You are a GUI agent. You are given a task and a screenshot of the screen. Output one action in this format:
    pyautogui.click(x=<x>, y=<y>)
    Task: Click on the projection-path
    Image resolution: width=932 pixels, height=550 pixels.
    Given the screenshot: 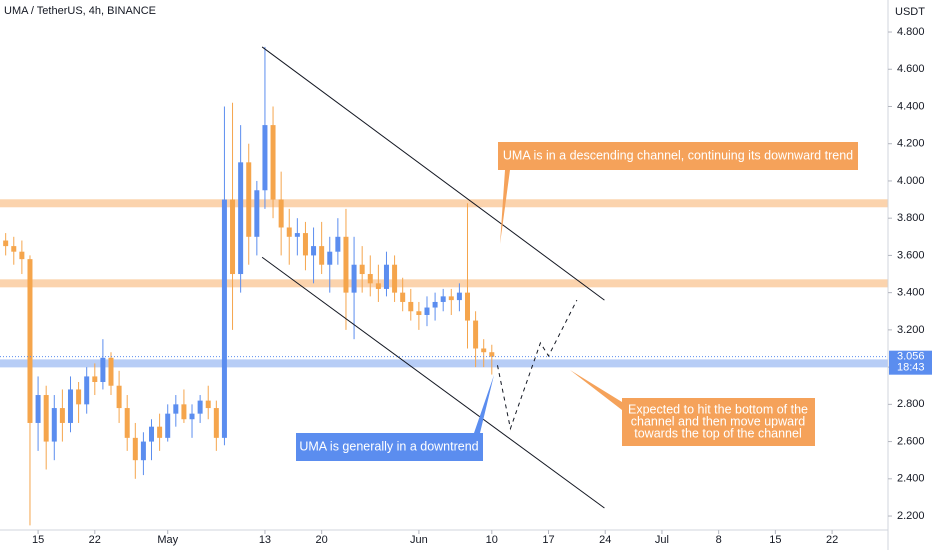 What is the action you would take?
    pyautogui.click(x=537, y=365)
    